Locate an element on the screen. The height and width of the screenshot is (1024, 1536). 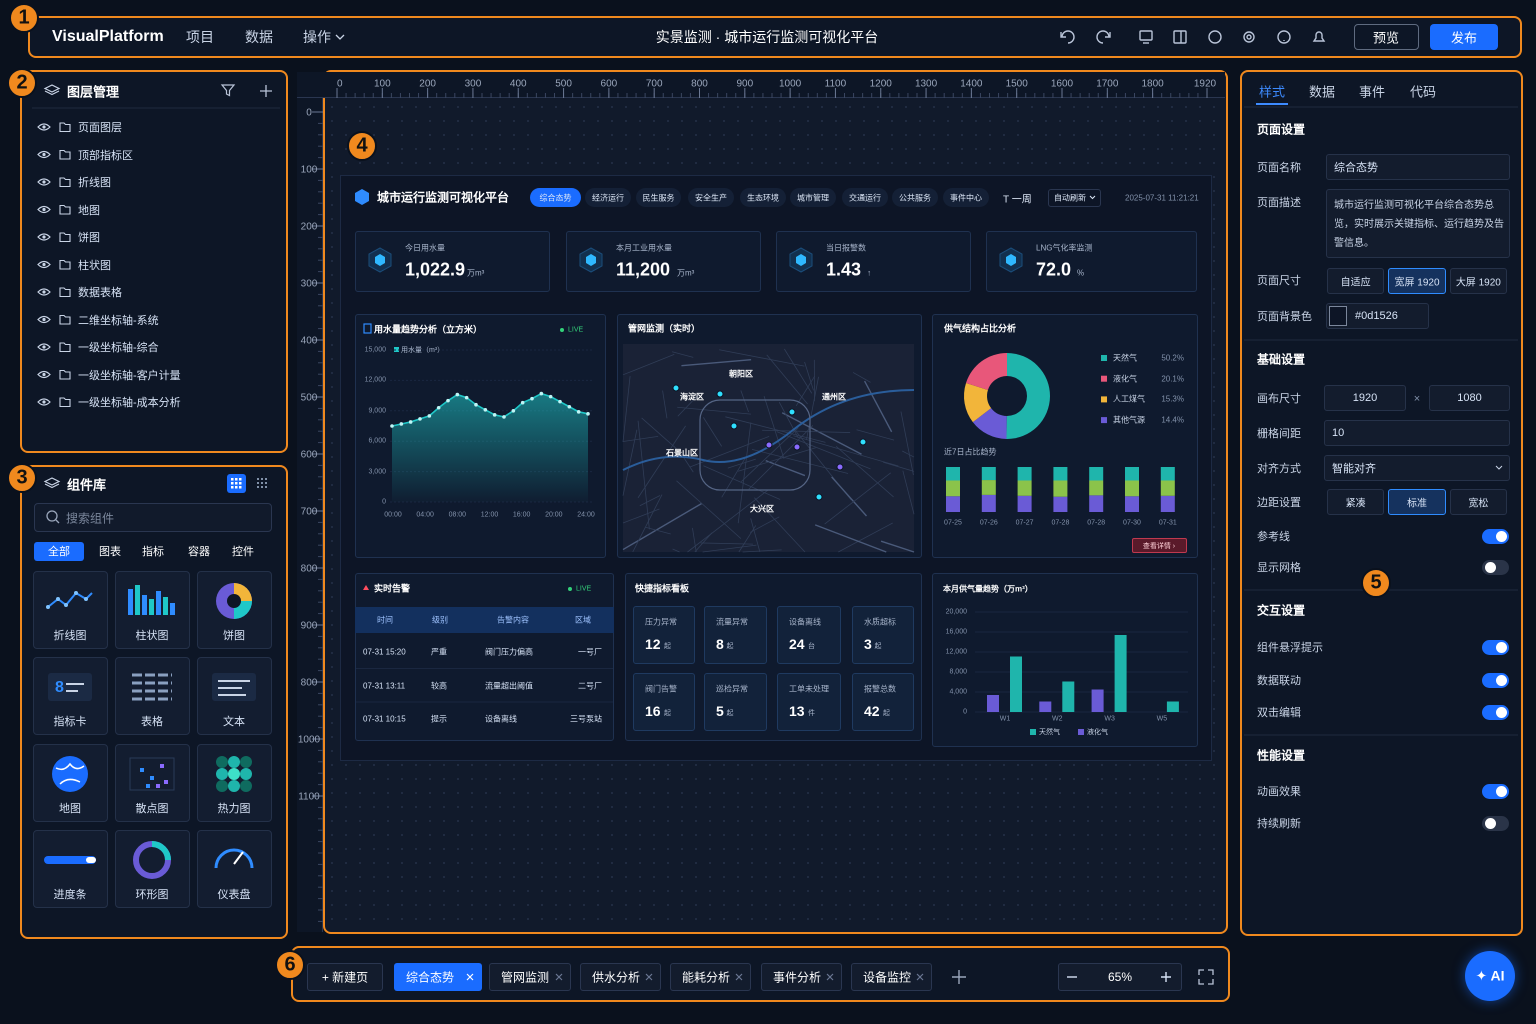
component-name: 文本 is located at coordinates (234, 722).